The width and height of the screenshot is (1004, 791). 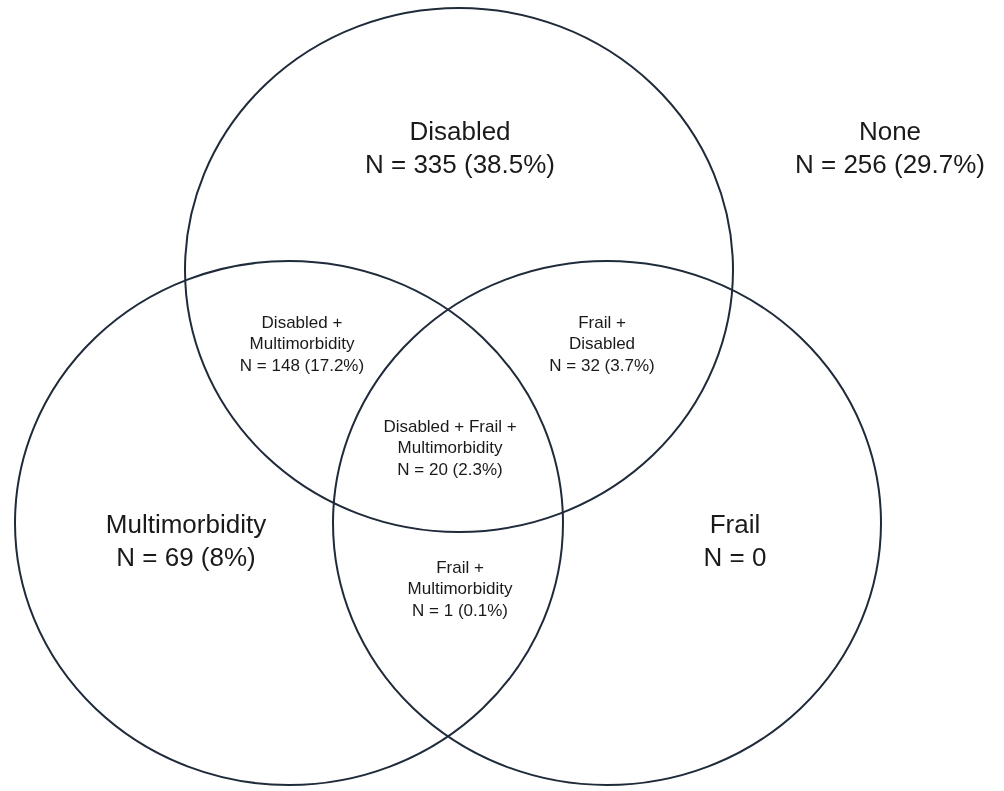 I want to click on category-label: Disabled + Frail + Multimorbidity, so click(x=450, y=437).